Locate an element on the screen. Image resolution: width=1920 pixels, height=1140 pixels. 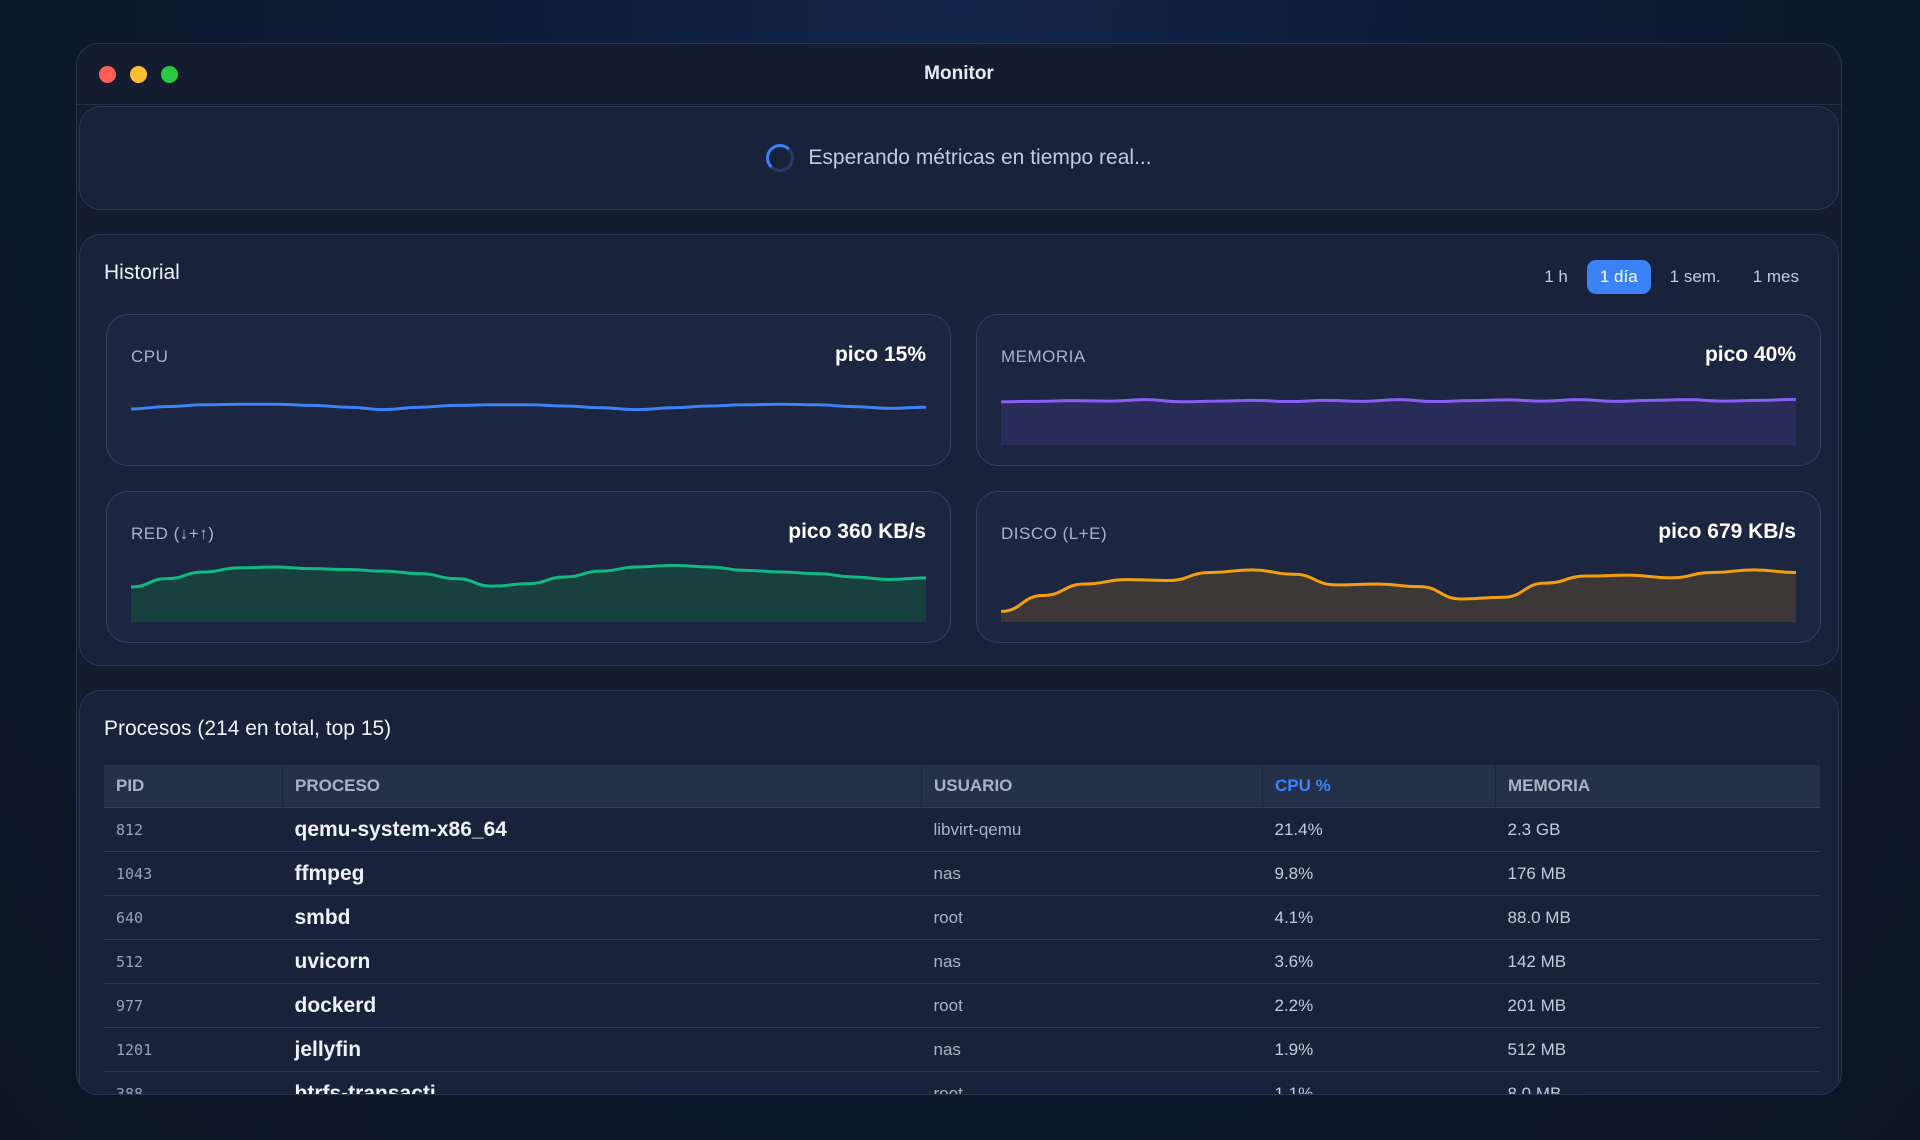
memory-cell: 8.0 MB is located at coordinates (1657, 1082).